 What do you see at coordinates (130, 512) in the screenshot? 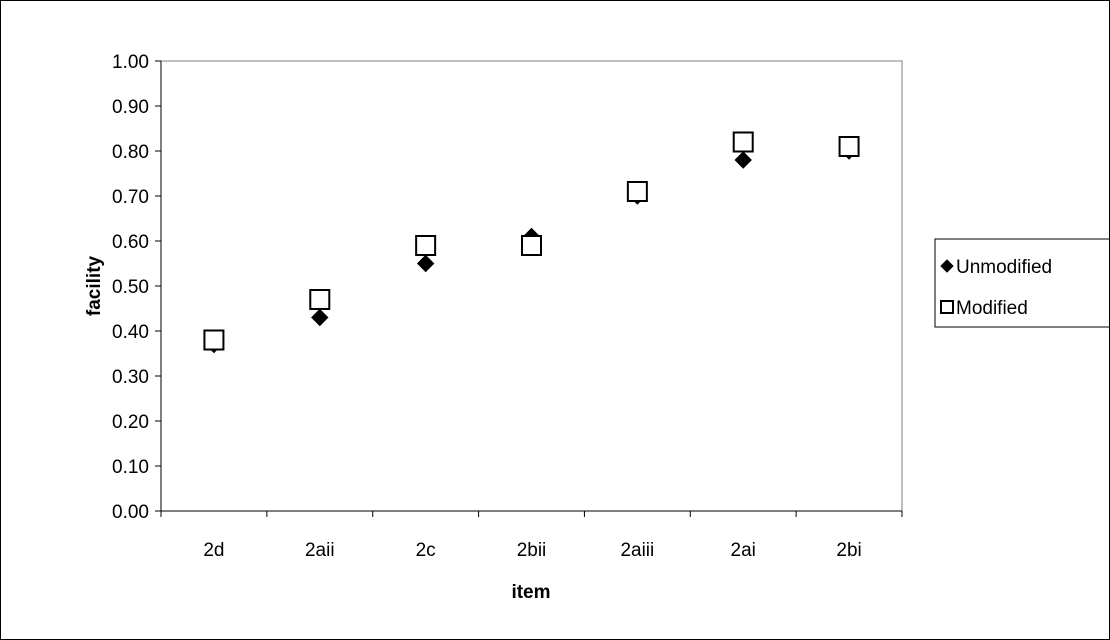
I see `y-tick-label: 0.00` at bounding box center [130, 512].